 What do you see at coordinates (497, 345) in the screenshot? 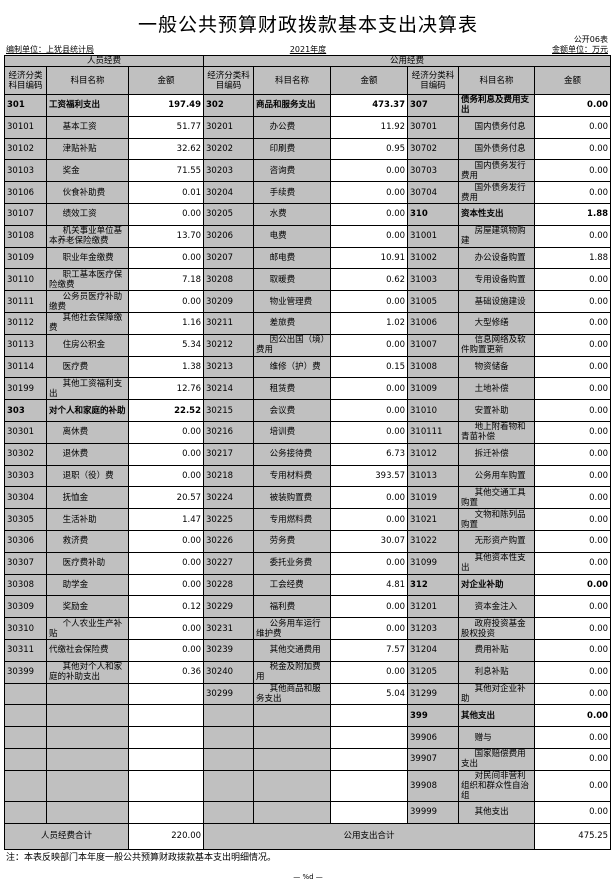
I see `cell-name: 信息网络及软件购置更新` at bounding box center [497, 345].